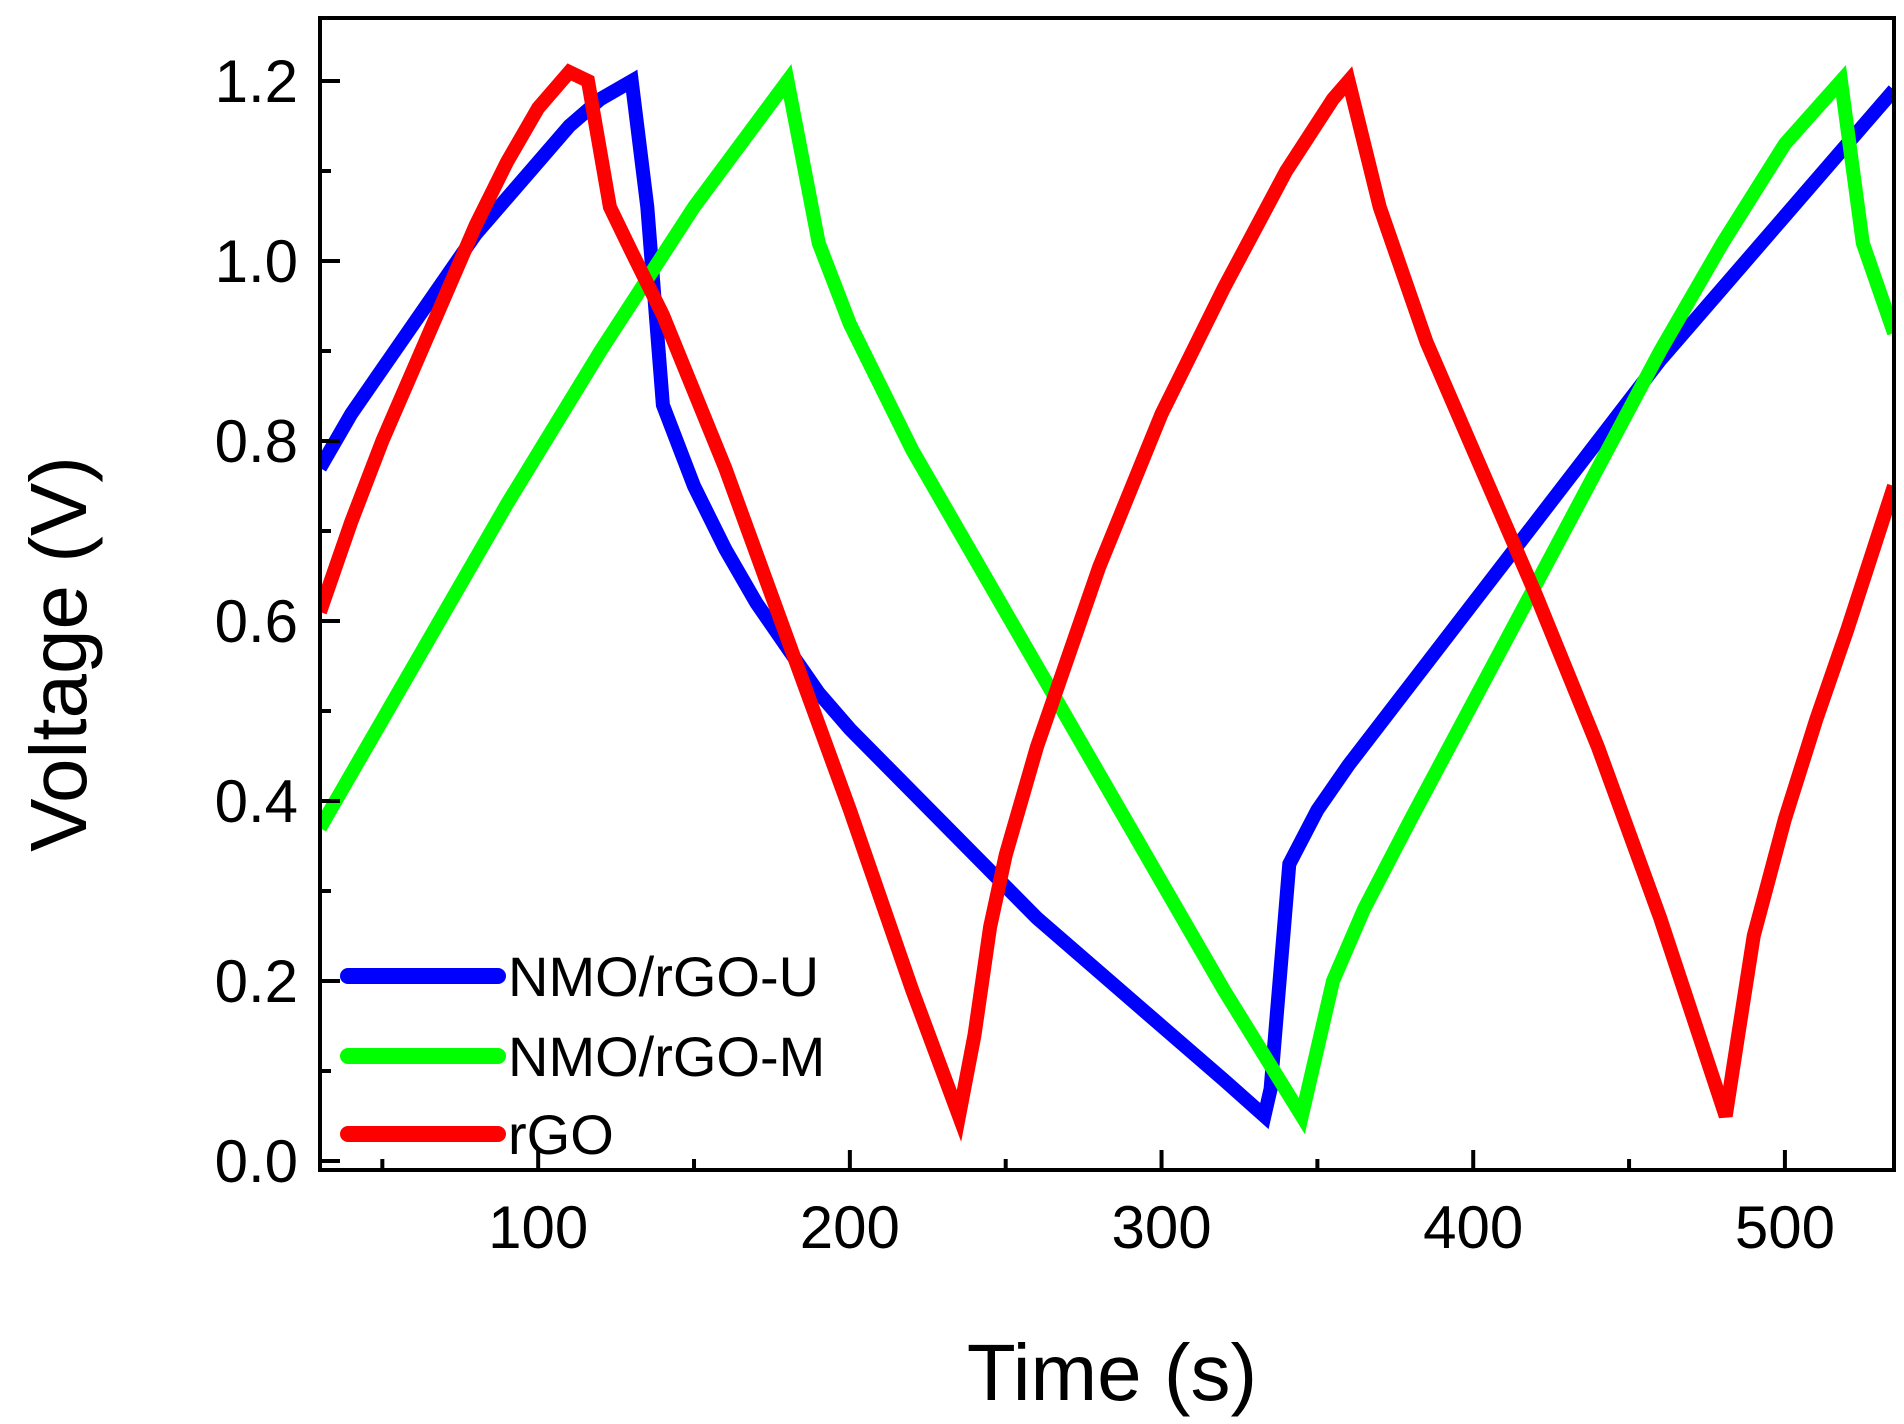  What do you see at coordinates (1785, 1227) in the screenshot?
I see `x-tick-label: 500` at bounding box center [1785, 1227].